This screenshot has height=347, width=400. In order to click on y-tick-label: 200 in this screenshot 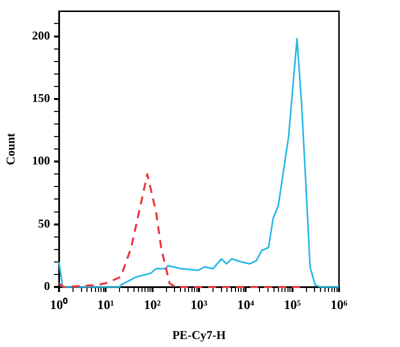, I will do `click(41, 35)`.